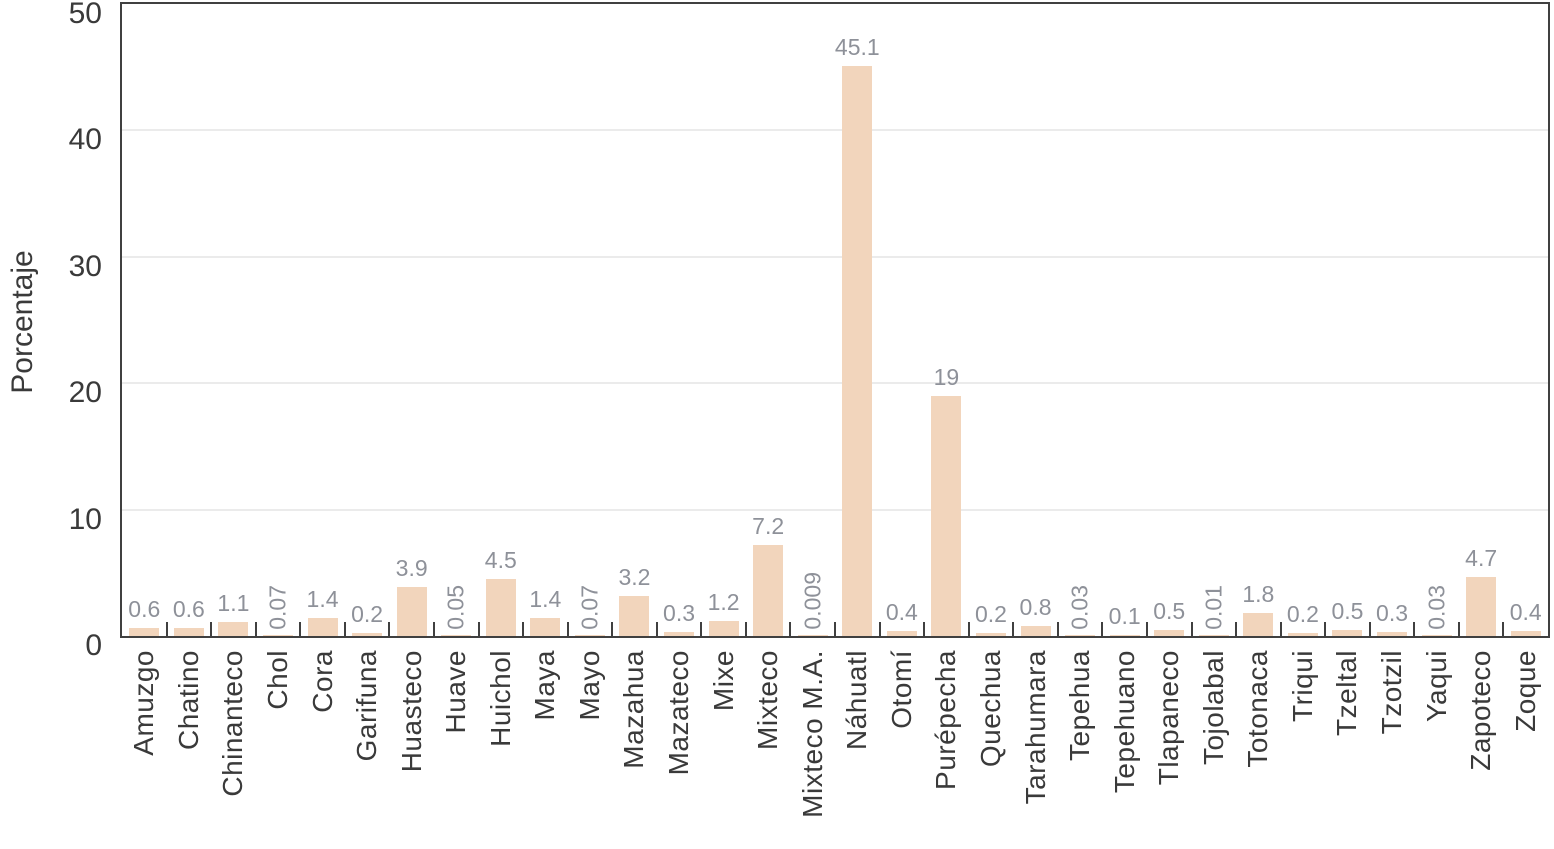 Image resolution: width=1554 pixels, height=849 pixels. What do you see at coordinates (85, 519) in the screenshot?
I see `y-axis-tick-label: 10` at bounding box center [85, 519].